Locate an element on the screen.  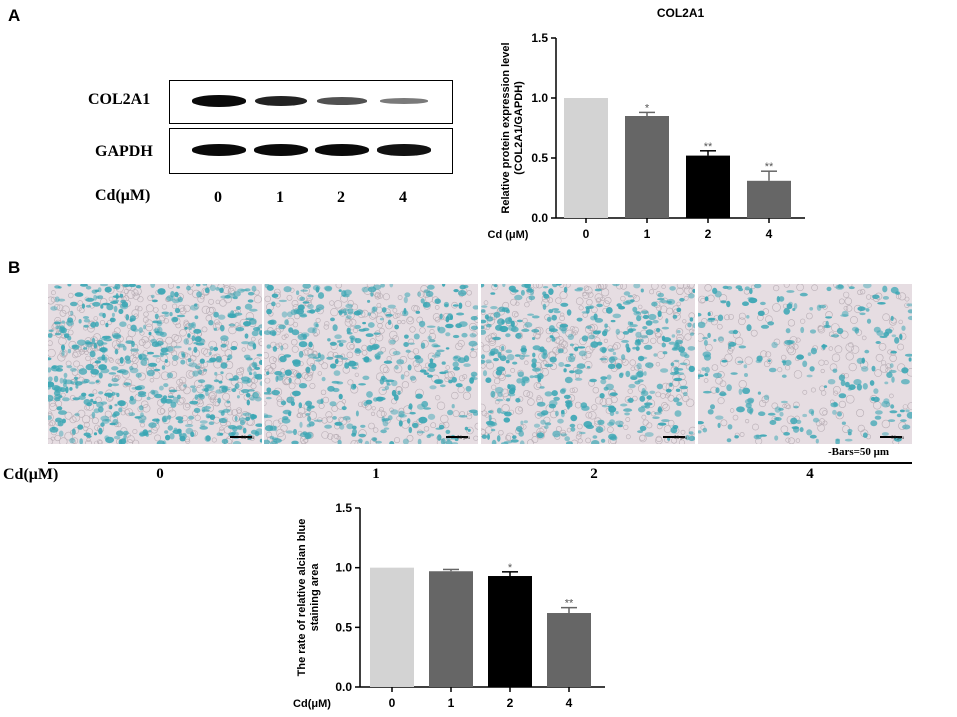
significance-marker: * is located at coordinates (510, 568).